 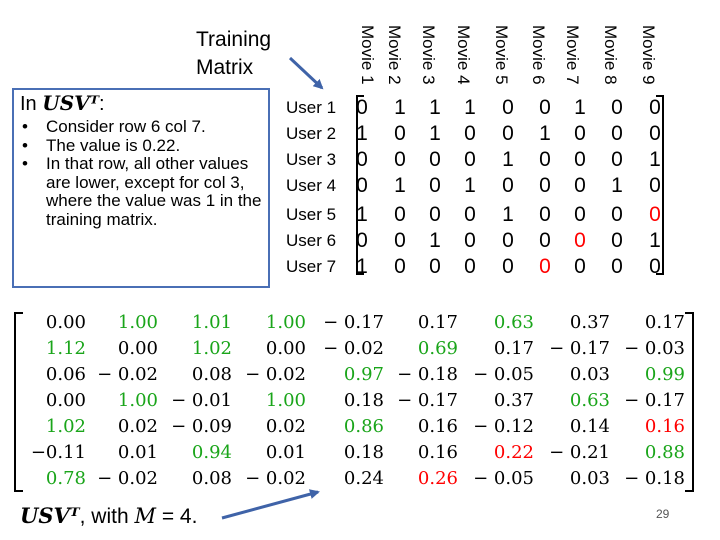 What do you see at coordinates (538, 55) in the screenshot?
I see `movie-header: Movie 6` at bounding box center [538, 55].